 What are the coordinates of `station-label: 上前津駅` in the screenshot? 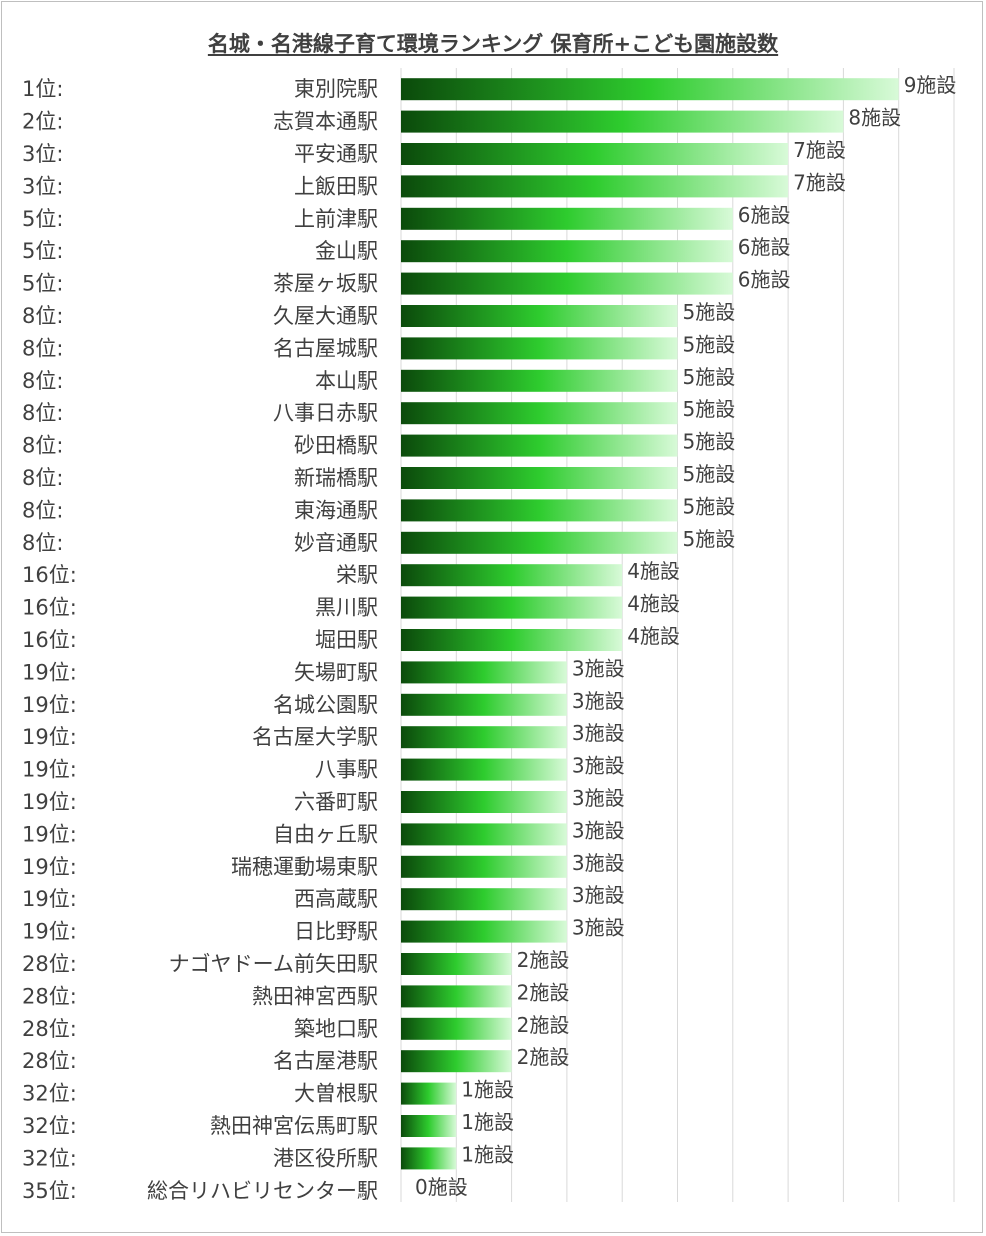 It's located at (336, 219).